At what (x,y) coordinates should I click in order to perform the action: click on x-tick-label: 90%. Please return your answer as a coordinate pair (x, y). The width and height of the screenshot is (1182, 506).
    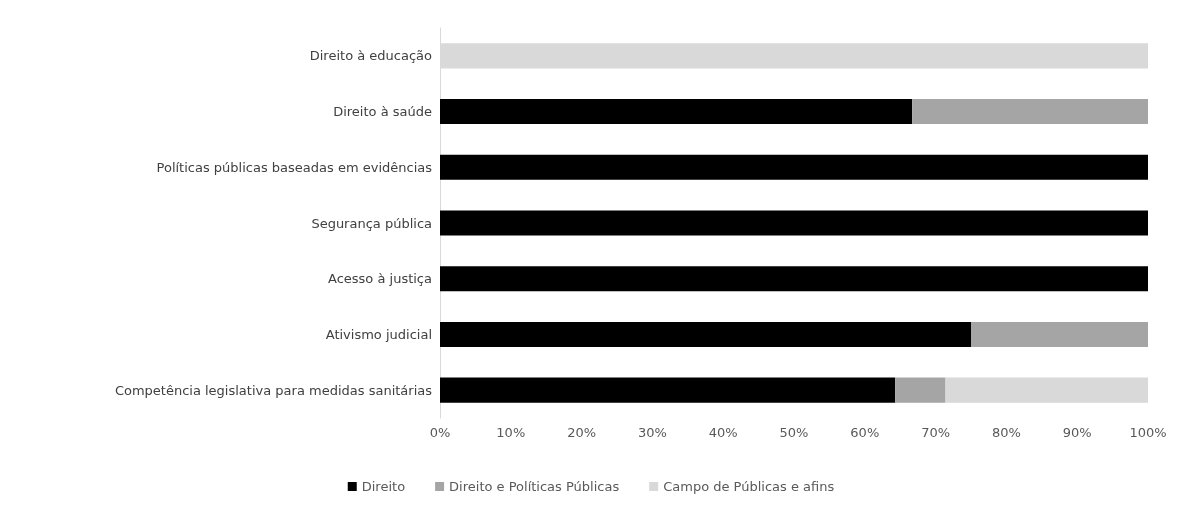
    Looking at the image, I should click on (1077, 432).